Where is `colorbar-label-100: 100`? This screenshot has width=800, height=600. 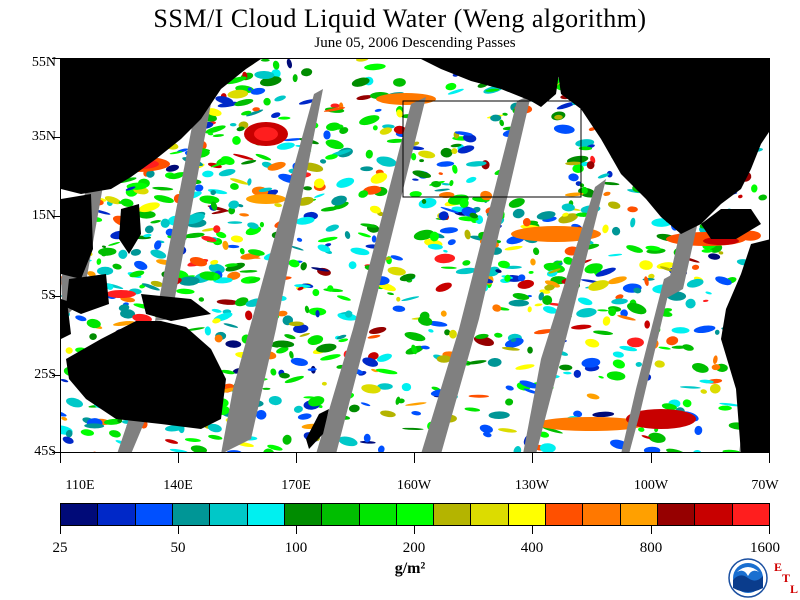
colorbar-label-100: 100 is located at coordinates (296, 548).